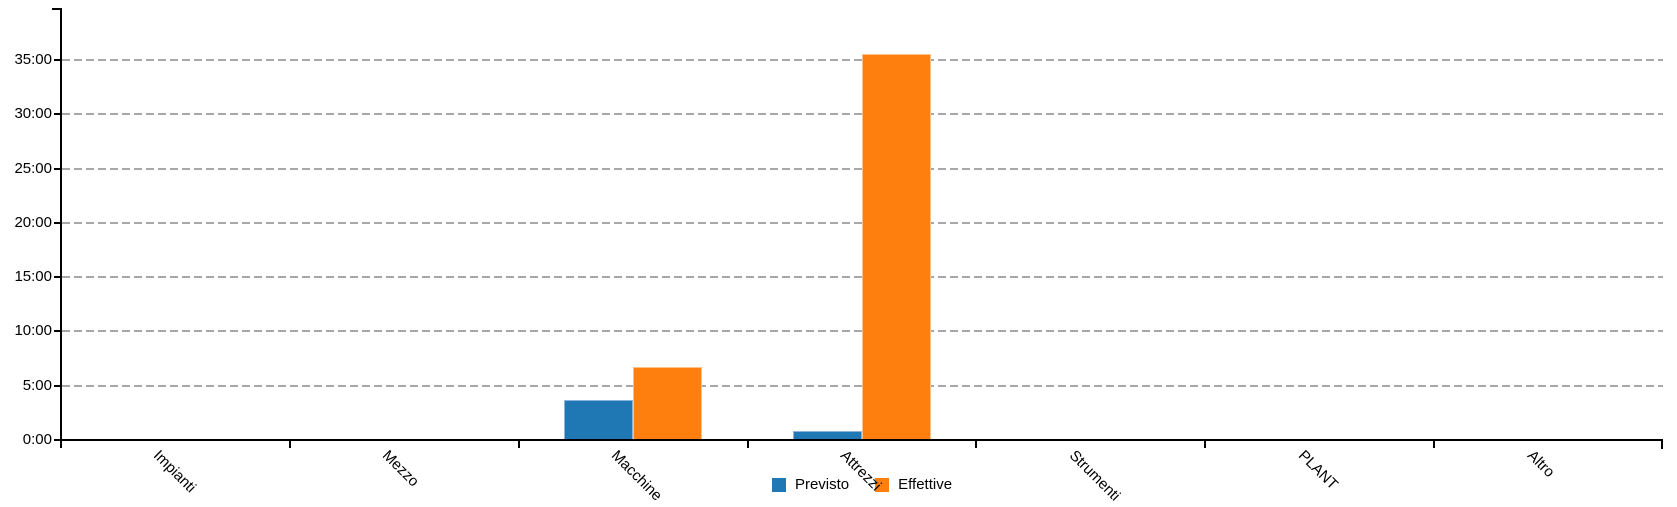 The width and height of the screenshot is (1677, 507). Describe the element at coordinates (33, 114) in the screenshot. I see `y-axis-tick-label: 30:00` at that location.